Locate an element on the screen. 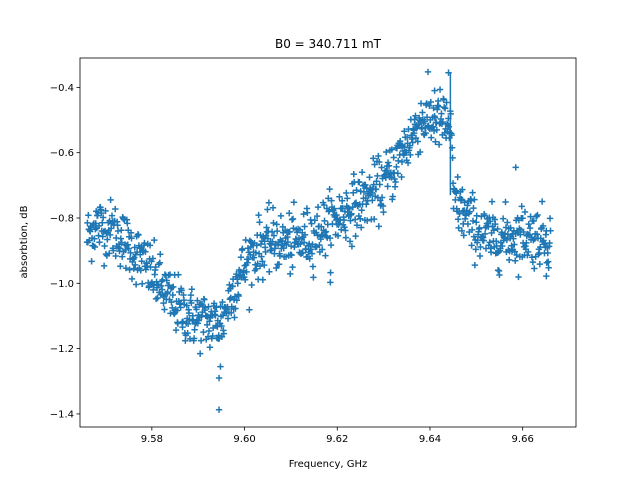 The image size is (640, 480). y-tick-label: −0.8 is located at coordinates (62, 219).